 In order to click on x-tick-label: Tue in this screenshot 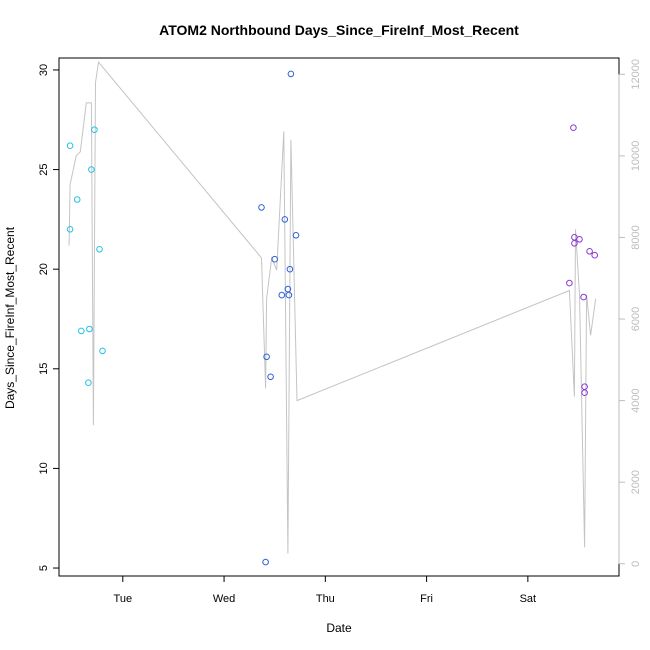, I will do `click(123, 599)`.